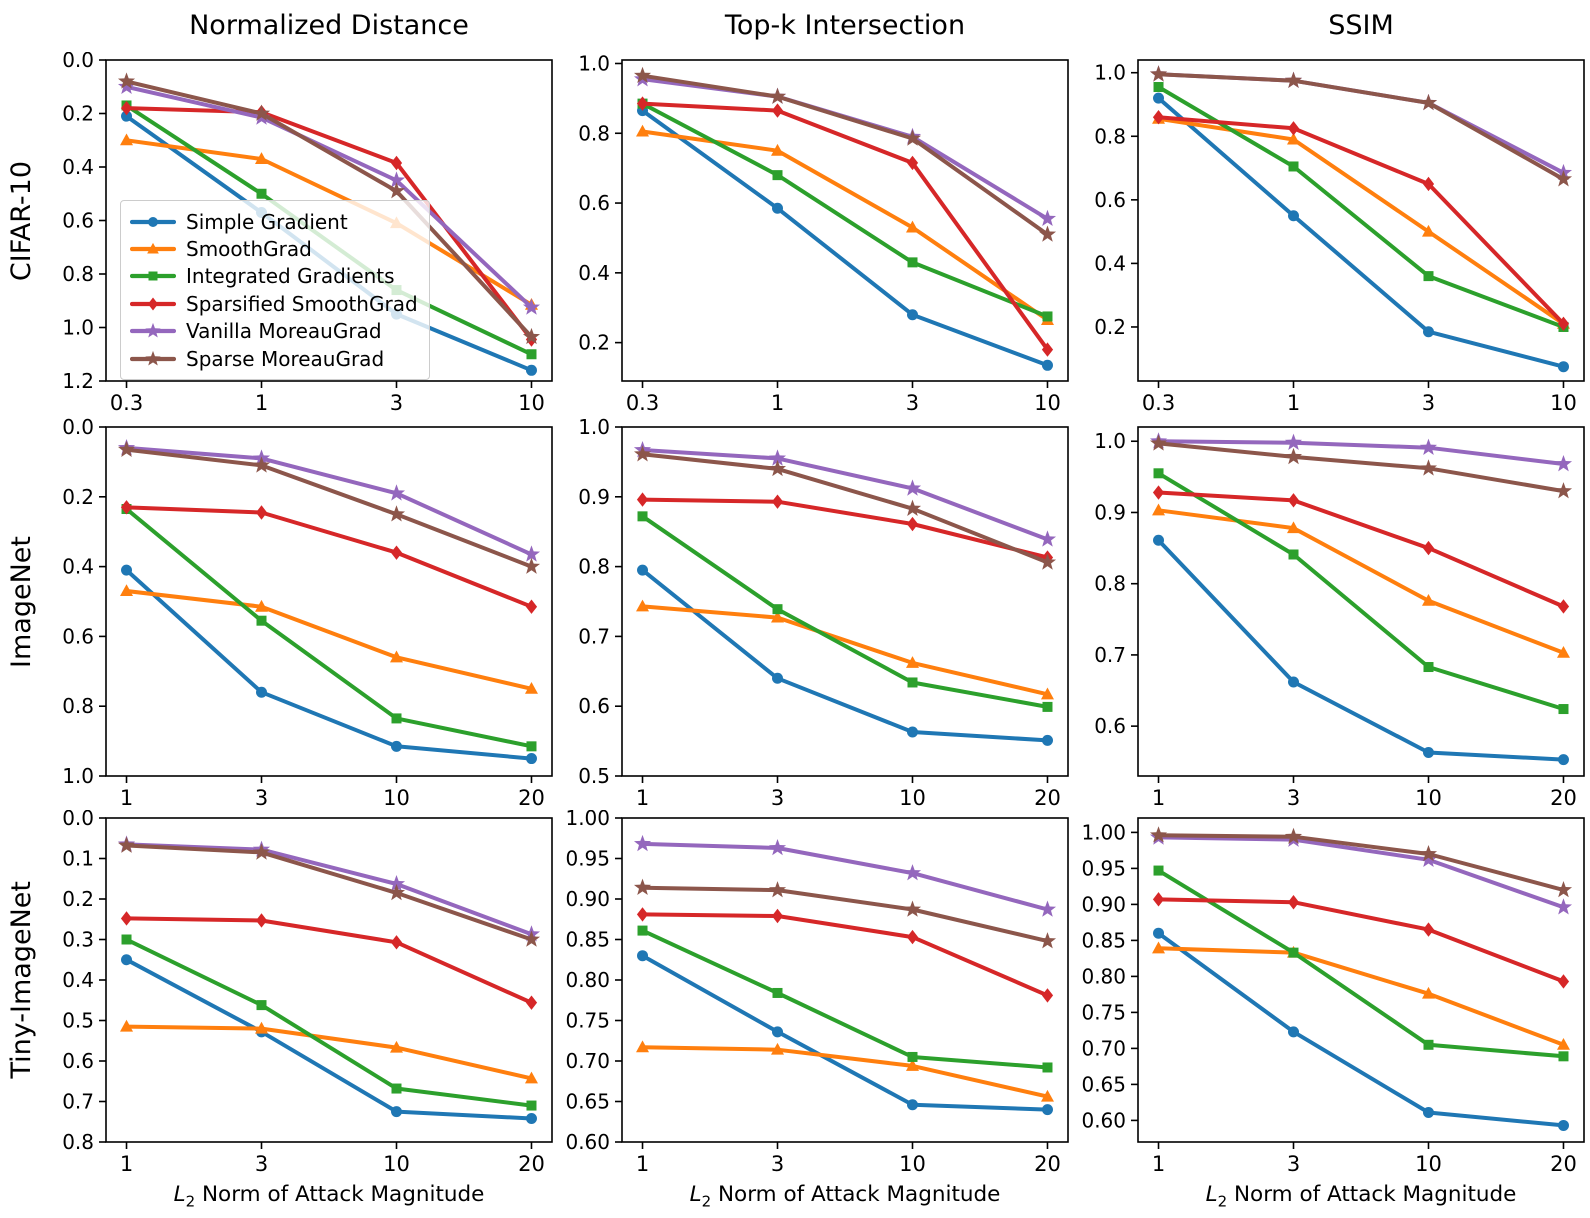 This screenshot has height=1218, width=1590. I want to click on legend-item-smoothgrad: SmoothGrad, so click(274, 248).